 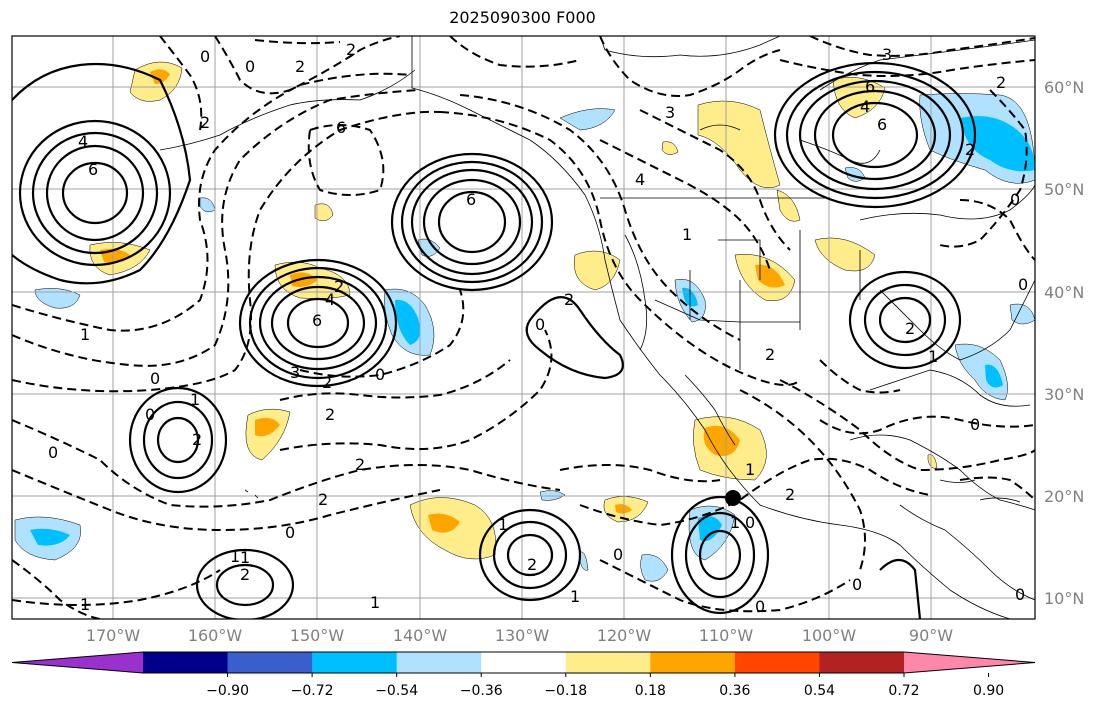 What do you see at coordinates (1064, 496) in the screenshot?
I see `lat-label: 20°N` at bounding box center [1064, 496].